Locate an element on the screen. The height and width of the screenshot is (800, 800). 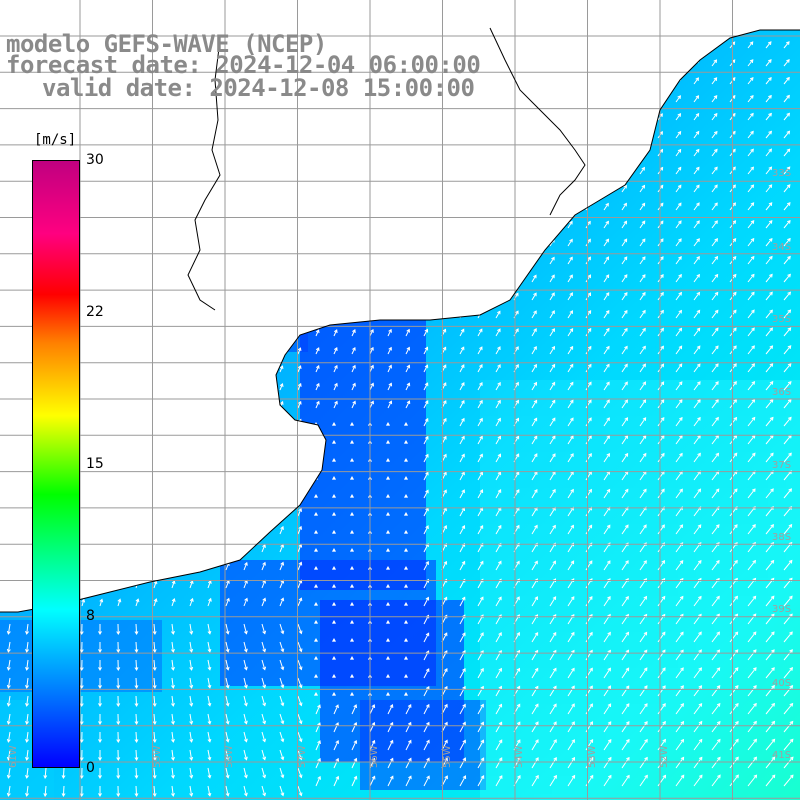
lon-label: 53W is located at coordinates (592, 756).